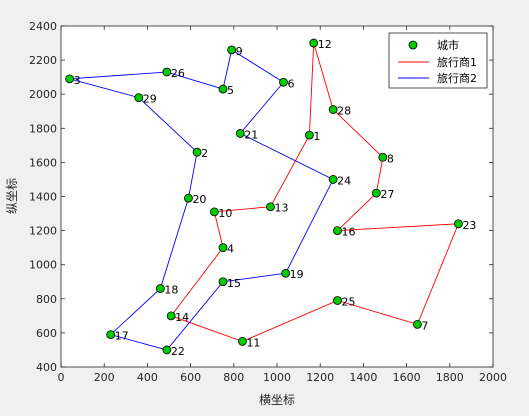 This screenshot has height=416, width=529. What do you see at coordinates (469, 225) in the screenshot?
I see `city-label-23: 23` at bounding box center [469, 225].